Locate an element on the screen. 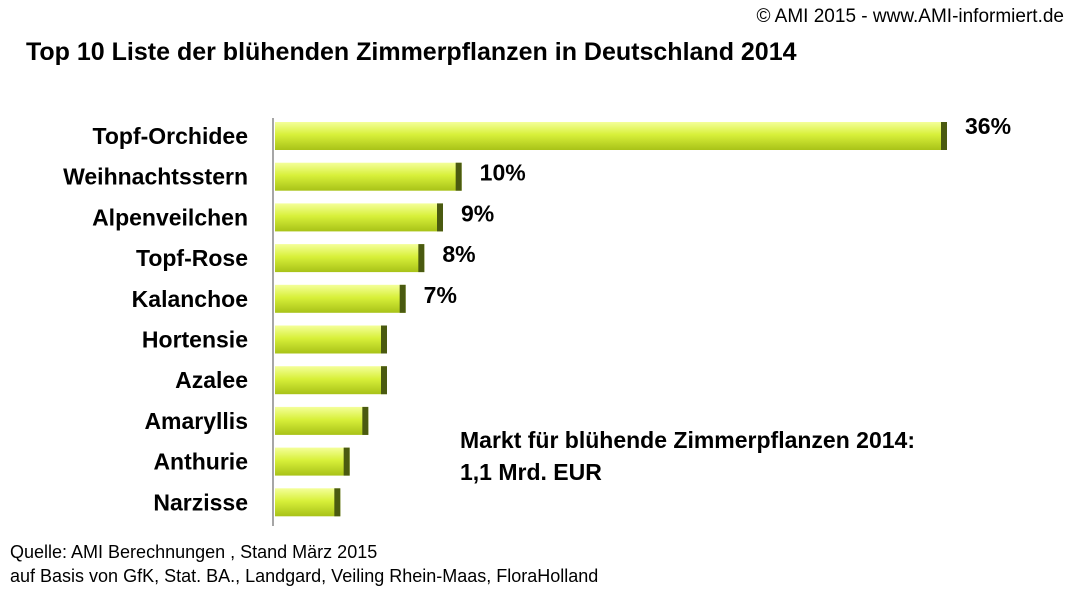 The height and width of the screenshot is (594, 1078). category-label: Anthurie is located at coordinates (200, 462).